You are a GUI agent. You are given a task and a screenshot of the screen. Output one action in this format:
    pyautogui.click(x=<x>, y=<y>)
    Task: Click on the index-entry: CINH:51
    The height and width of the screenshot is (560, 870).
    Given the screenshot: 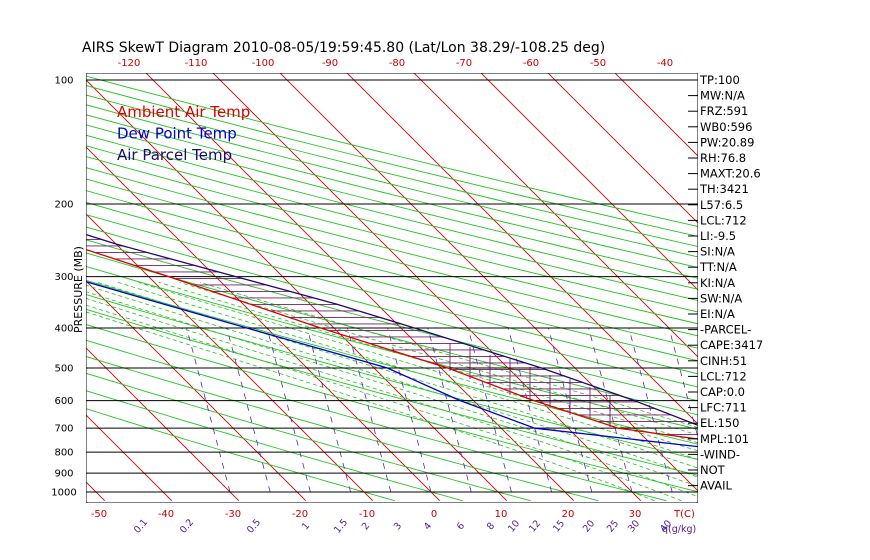 What is the action you would take?
    pyautogui.click(x=723, y=361)
    